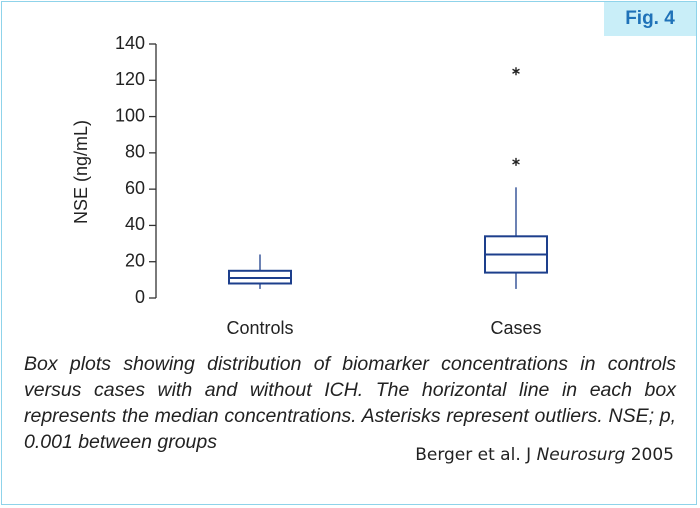 This screenshot has height=508, width=700. I want to click on y-tick-label: 140, so click(130, 43).